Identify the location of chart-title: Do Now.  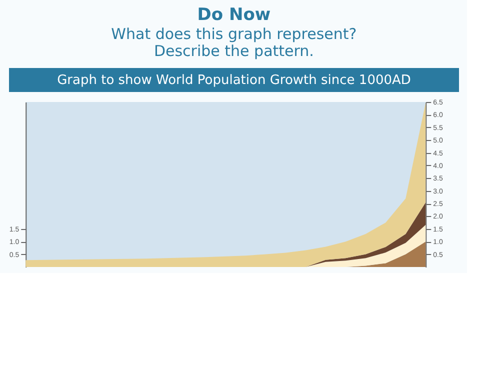
(234, 15).